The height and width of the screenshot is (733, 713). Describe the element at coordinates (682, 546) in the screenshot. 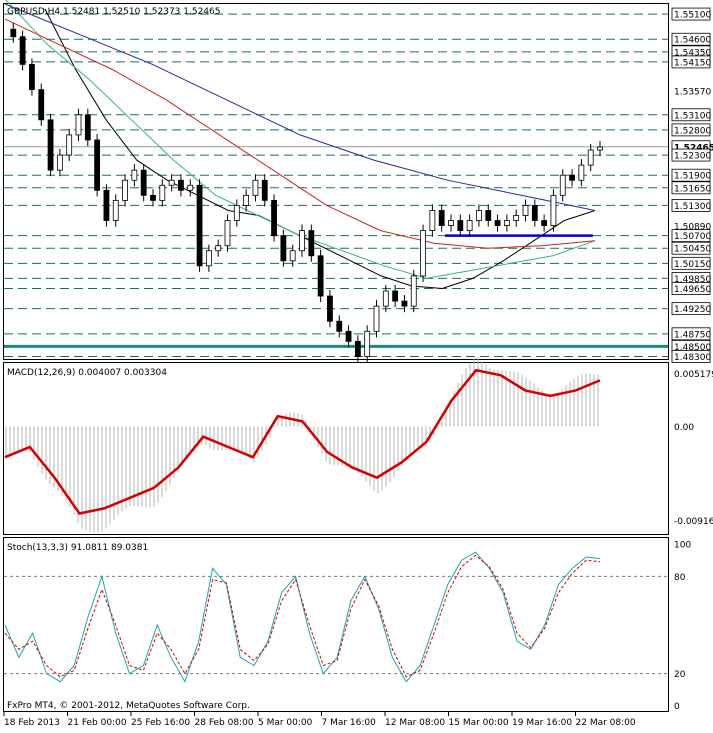

I see `stoch-axis-label: 100` at that location.